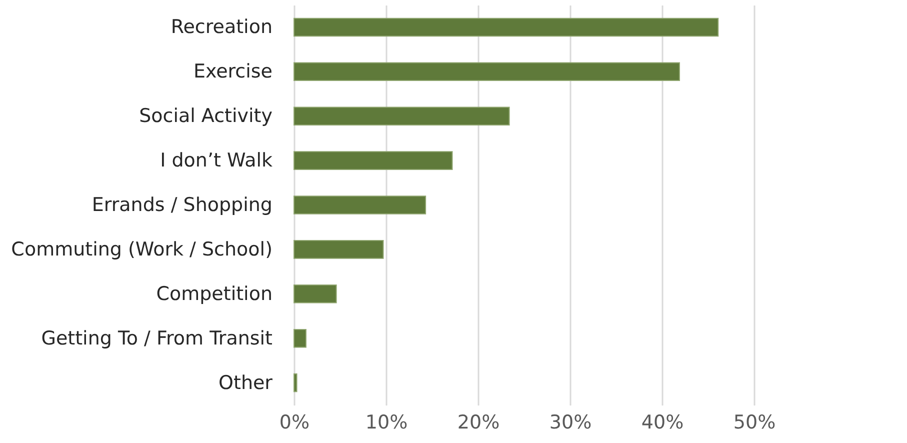 The height and width of the screenshot is (443, 907). Describe the element at coordinates (216, 161) in the screenshot. I see `y-tick-label: I don’t Walk` at that location.